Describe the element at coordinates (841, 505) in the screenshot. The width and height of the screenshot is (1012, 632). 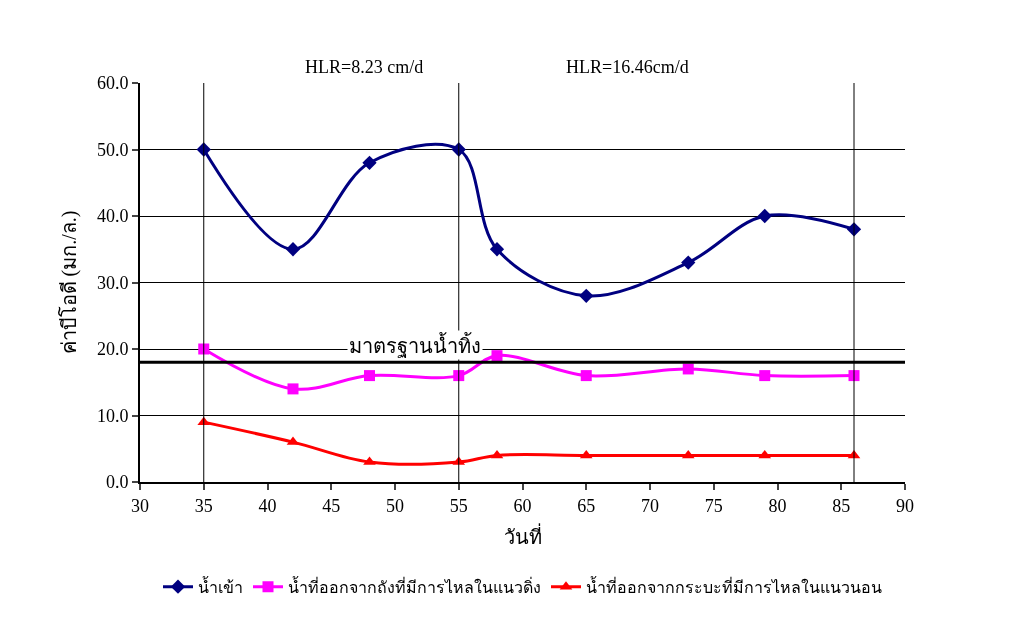
I see `x-tick-label: 85` at that location.